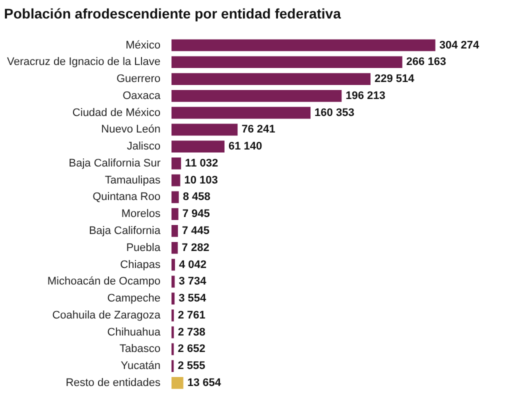 The height and width of the screenshot is (401, 527). What do you see at coordinates (459, 45) in the screenshot?
I see `data-label: 304 274` at bounding box center [459, 45].